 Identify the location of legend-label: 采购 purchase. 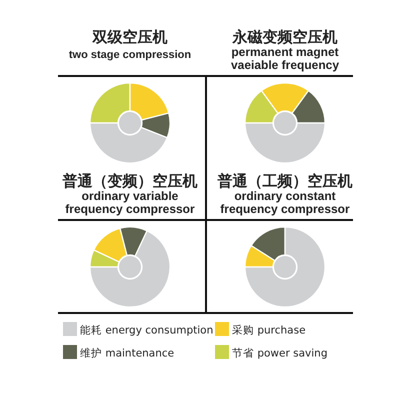
(269, 330).